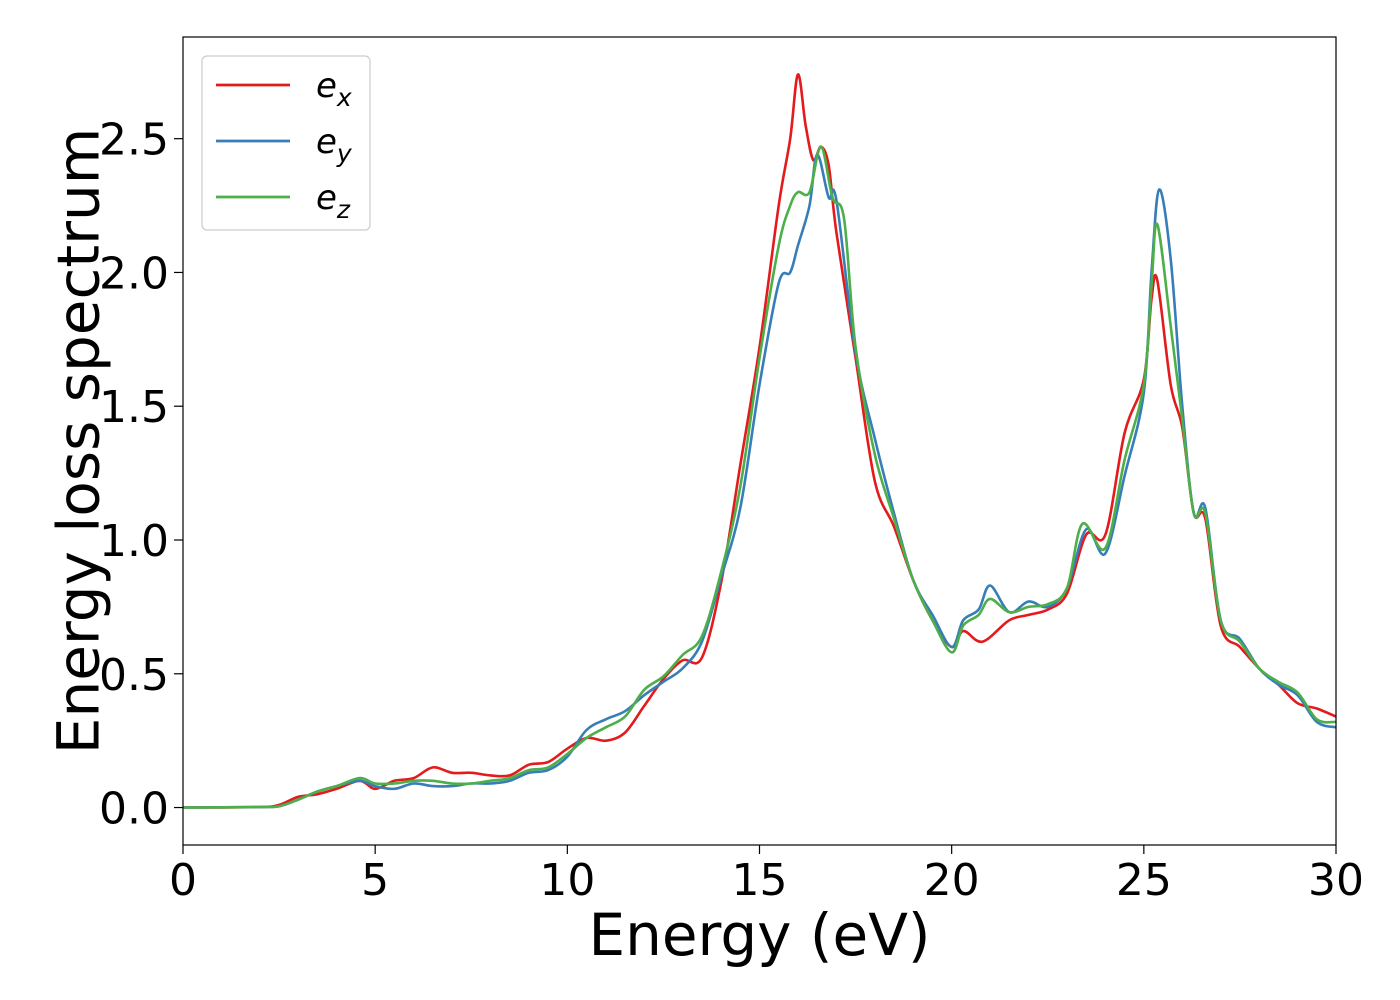 This screenshot has height=1000, width=1400. Describe the element at coordinates (134, 140) in the screenshot. I see `y-tick-label: 2.5` at that location.